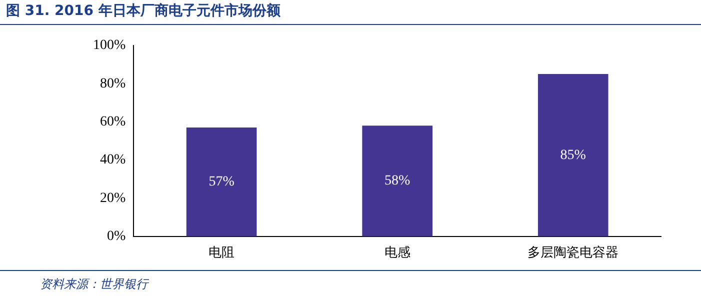  What do you see at coordinates (113, 84) in the screenshot?
I see `y-tick-label: 80%` at bounding box center [113, 84].